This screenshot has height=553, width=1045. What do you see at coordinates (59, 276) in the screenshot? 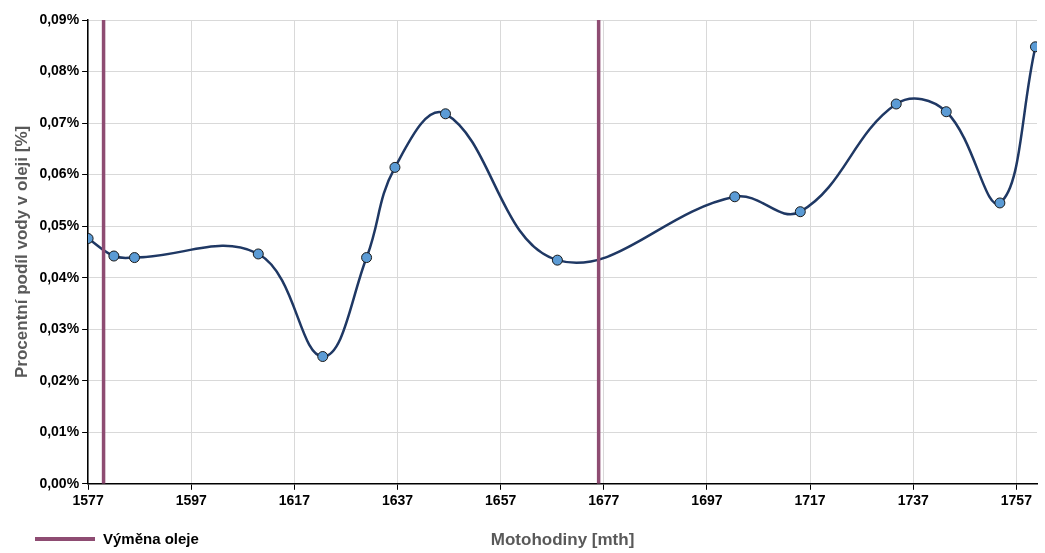
I see `y-tick-label: 0,04%` at bounding box center [59, 276].